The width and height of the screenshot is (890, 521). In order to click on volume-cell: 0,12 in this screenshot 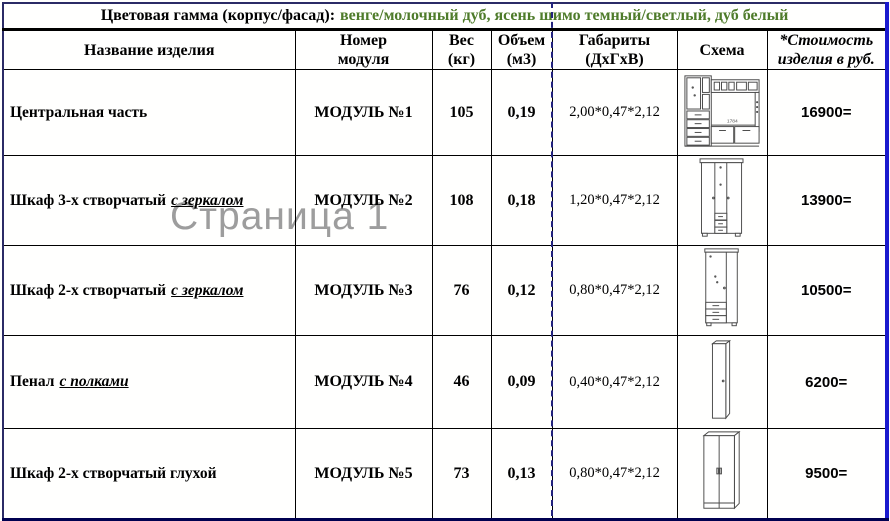, I will do `click(521, 291)`.